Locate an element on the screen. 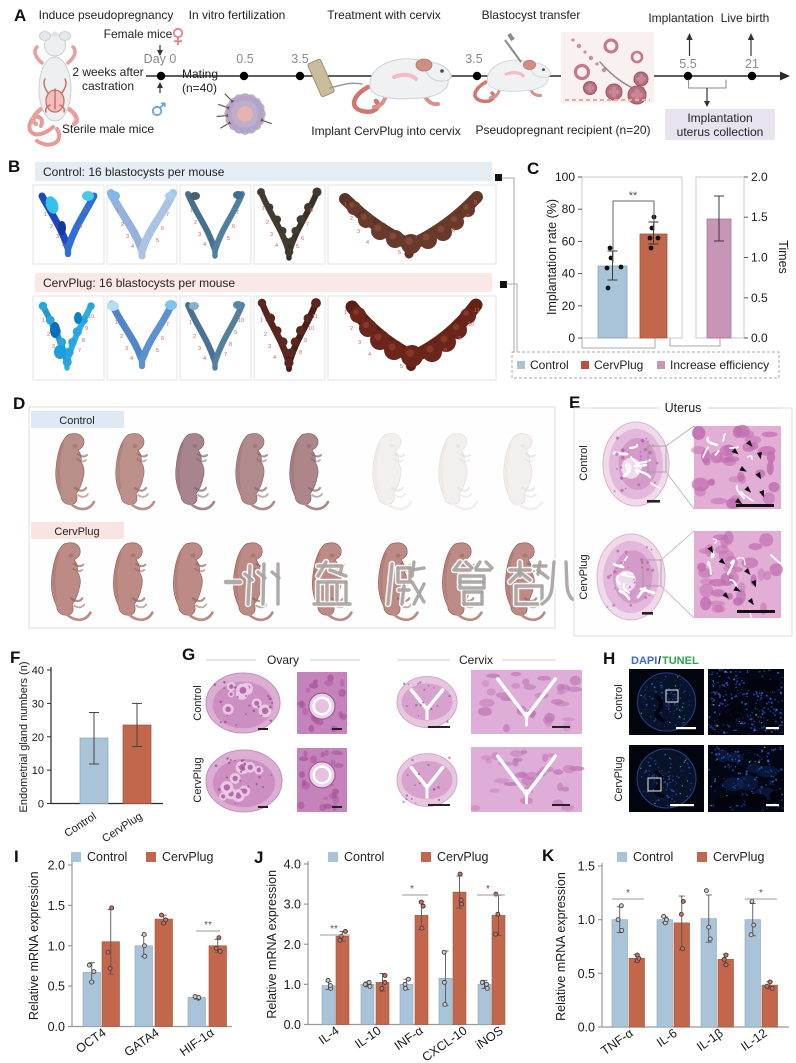 This screenshot has height=1063, width=796. svg-text: Times is located at coordinates (783, 257).